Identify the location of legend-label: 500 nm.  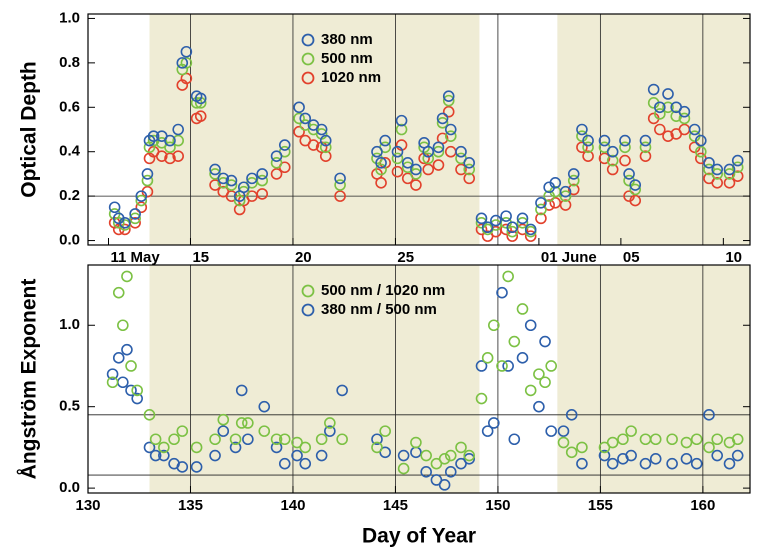
(347, 58).